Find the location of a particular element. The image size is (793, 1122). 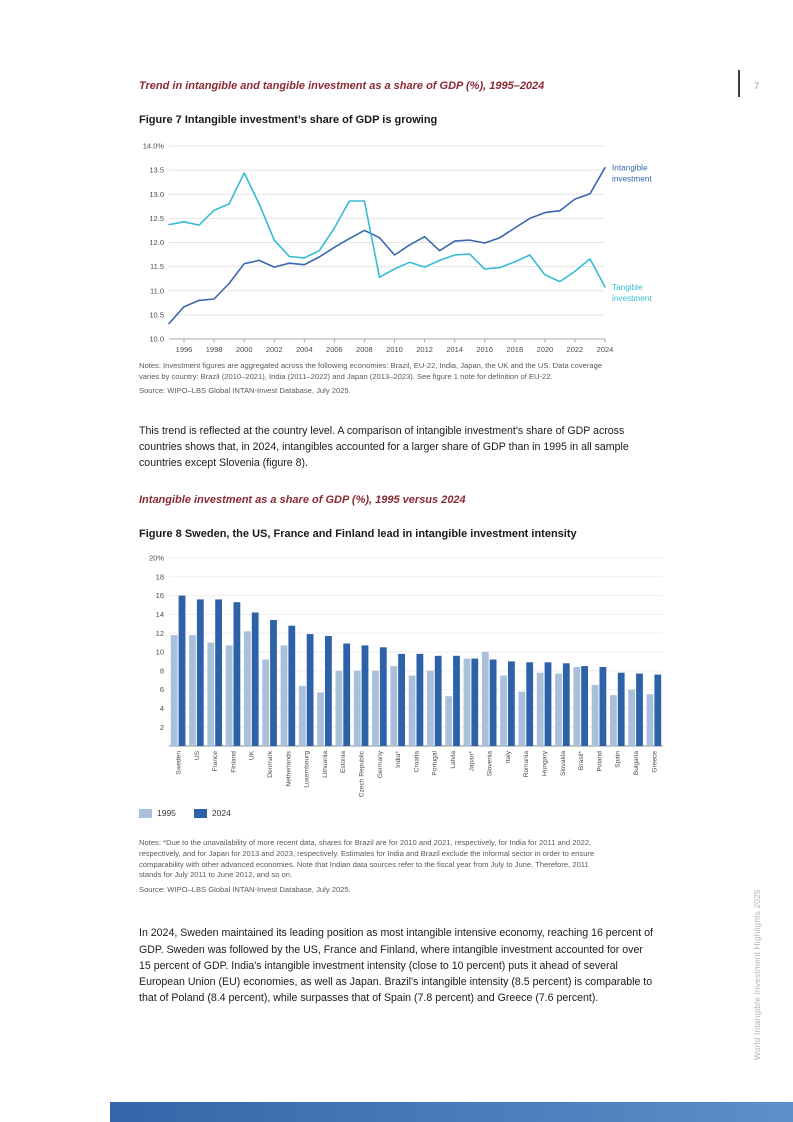

svg-text: 14.0% is located at coordinates (154, 146).